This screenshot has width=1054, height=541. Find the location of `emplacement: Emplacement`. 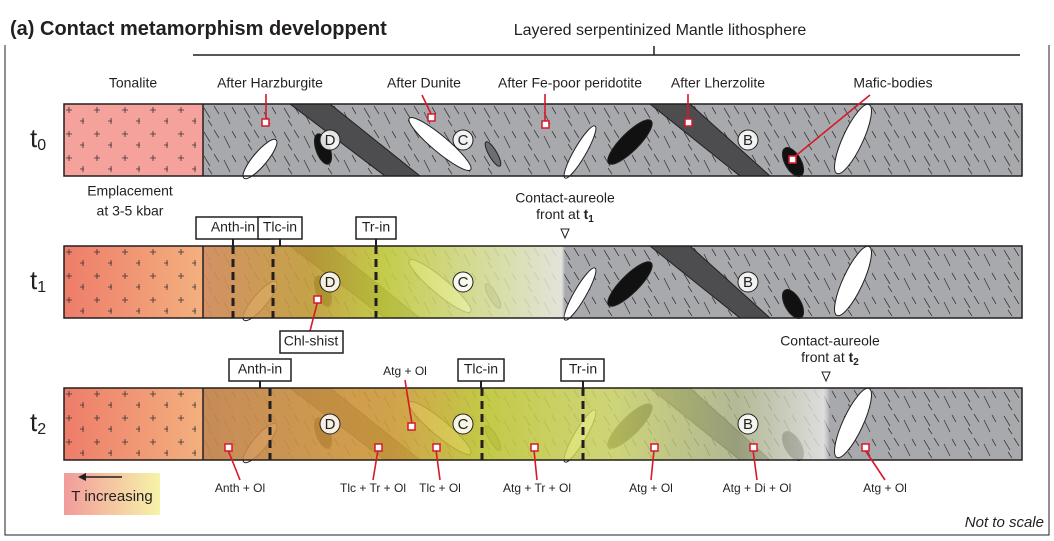

emplacement: Emplacement is located at coordinates (130, 191).